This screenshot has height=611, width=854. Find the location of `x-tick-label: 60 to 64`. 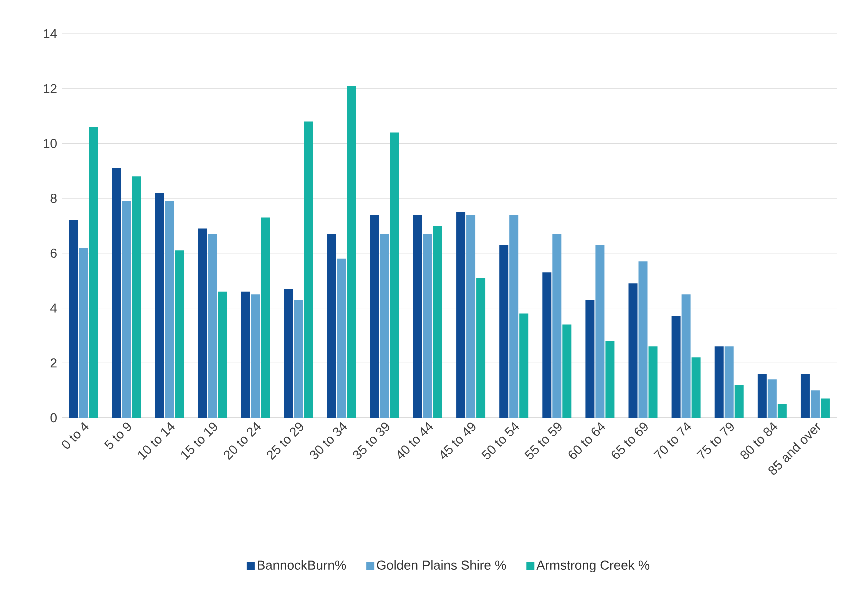

x-tick-label: 60 to 64 is located at coordinates (587, 441).